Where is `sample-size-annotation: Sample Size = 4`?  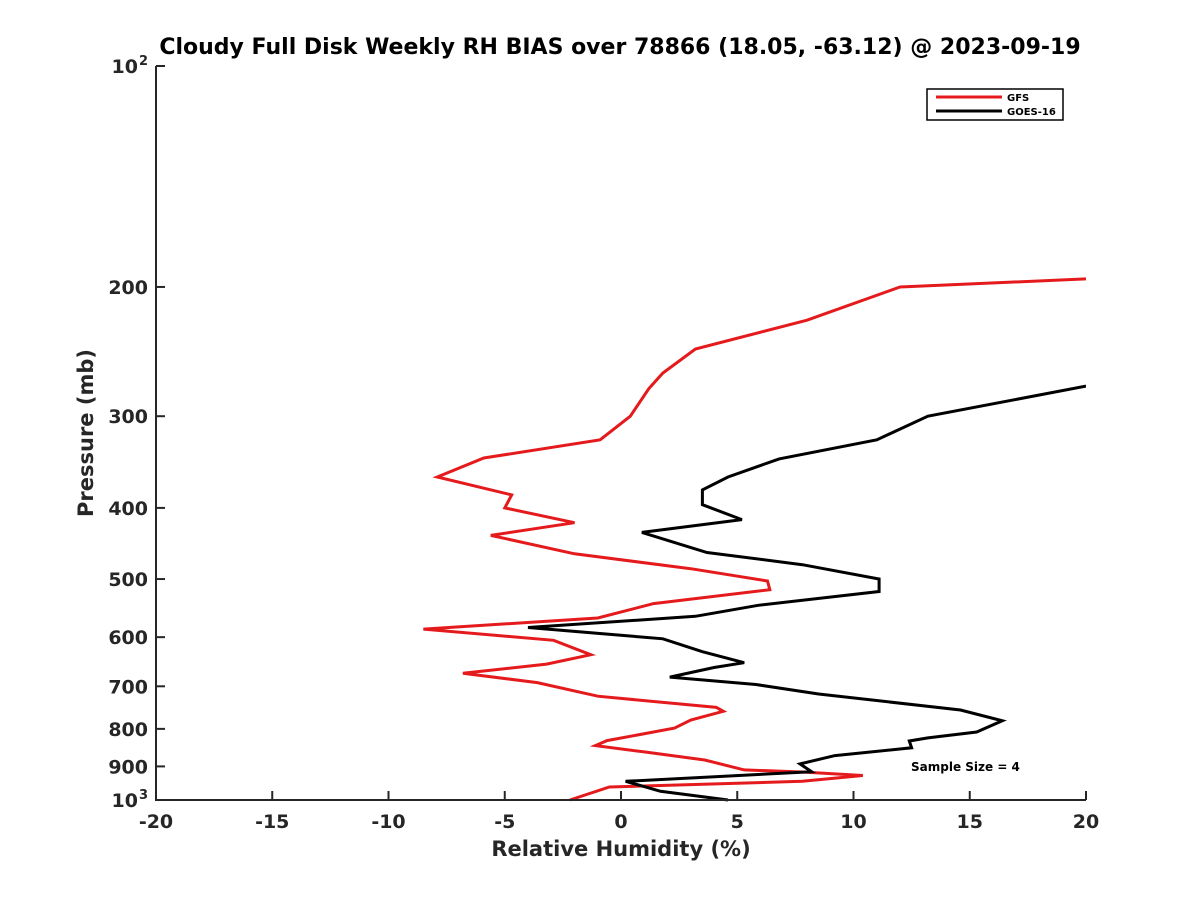
sample-size-annotation: Sample Size = 4 is located at coordinates (965, 767).